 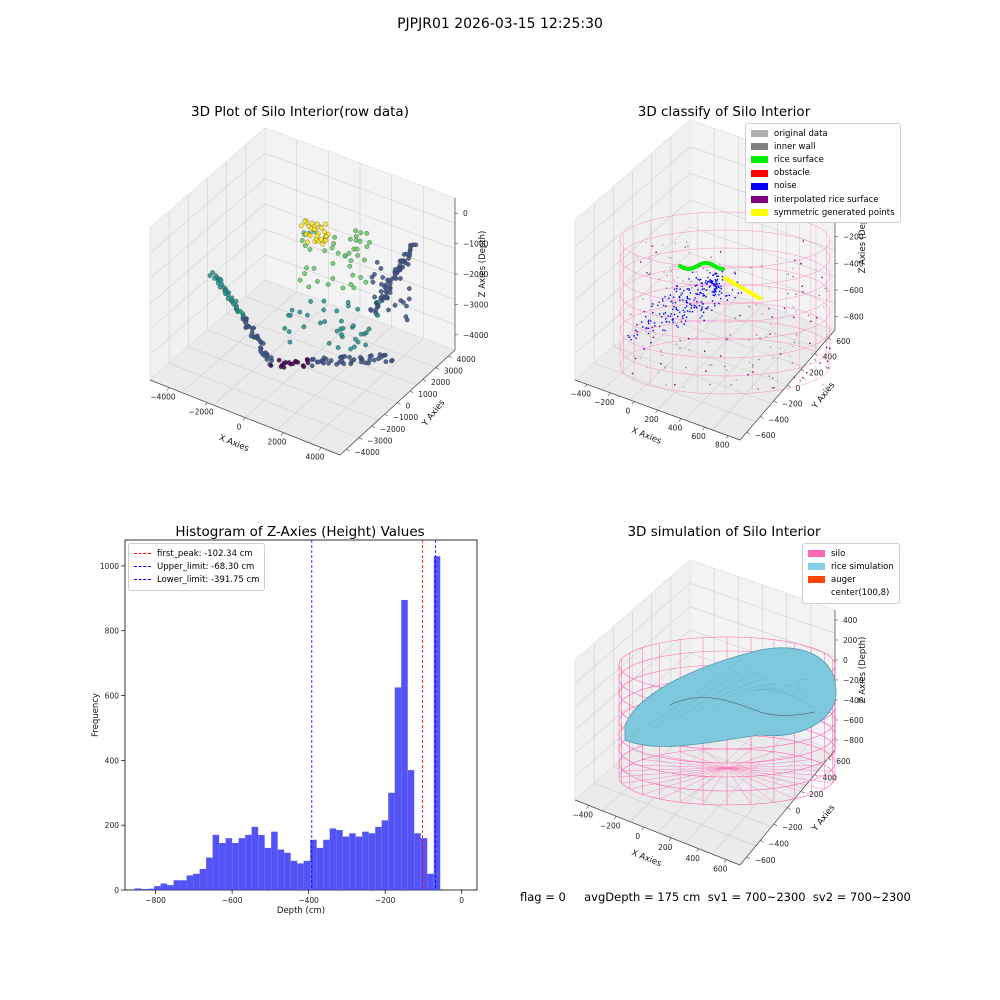 I want to click on legend-label: symmetric generated points, so click(x=834, y=212).